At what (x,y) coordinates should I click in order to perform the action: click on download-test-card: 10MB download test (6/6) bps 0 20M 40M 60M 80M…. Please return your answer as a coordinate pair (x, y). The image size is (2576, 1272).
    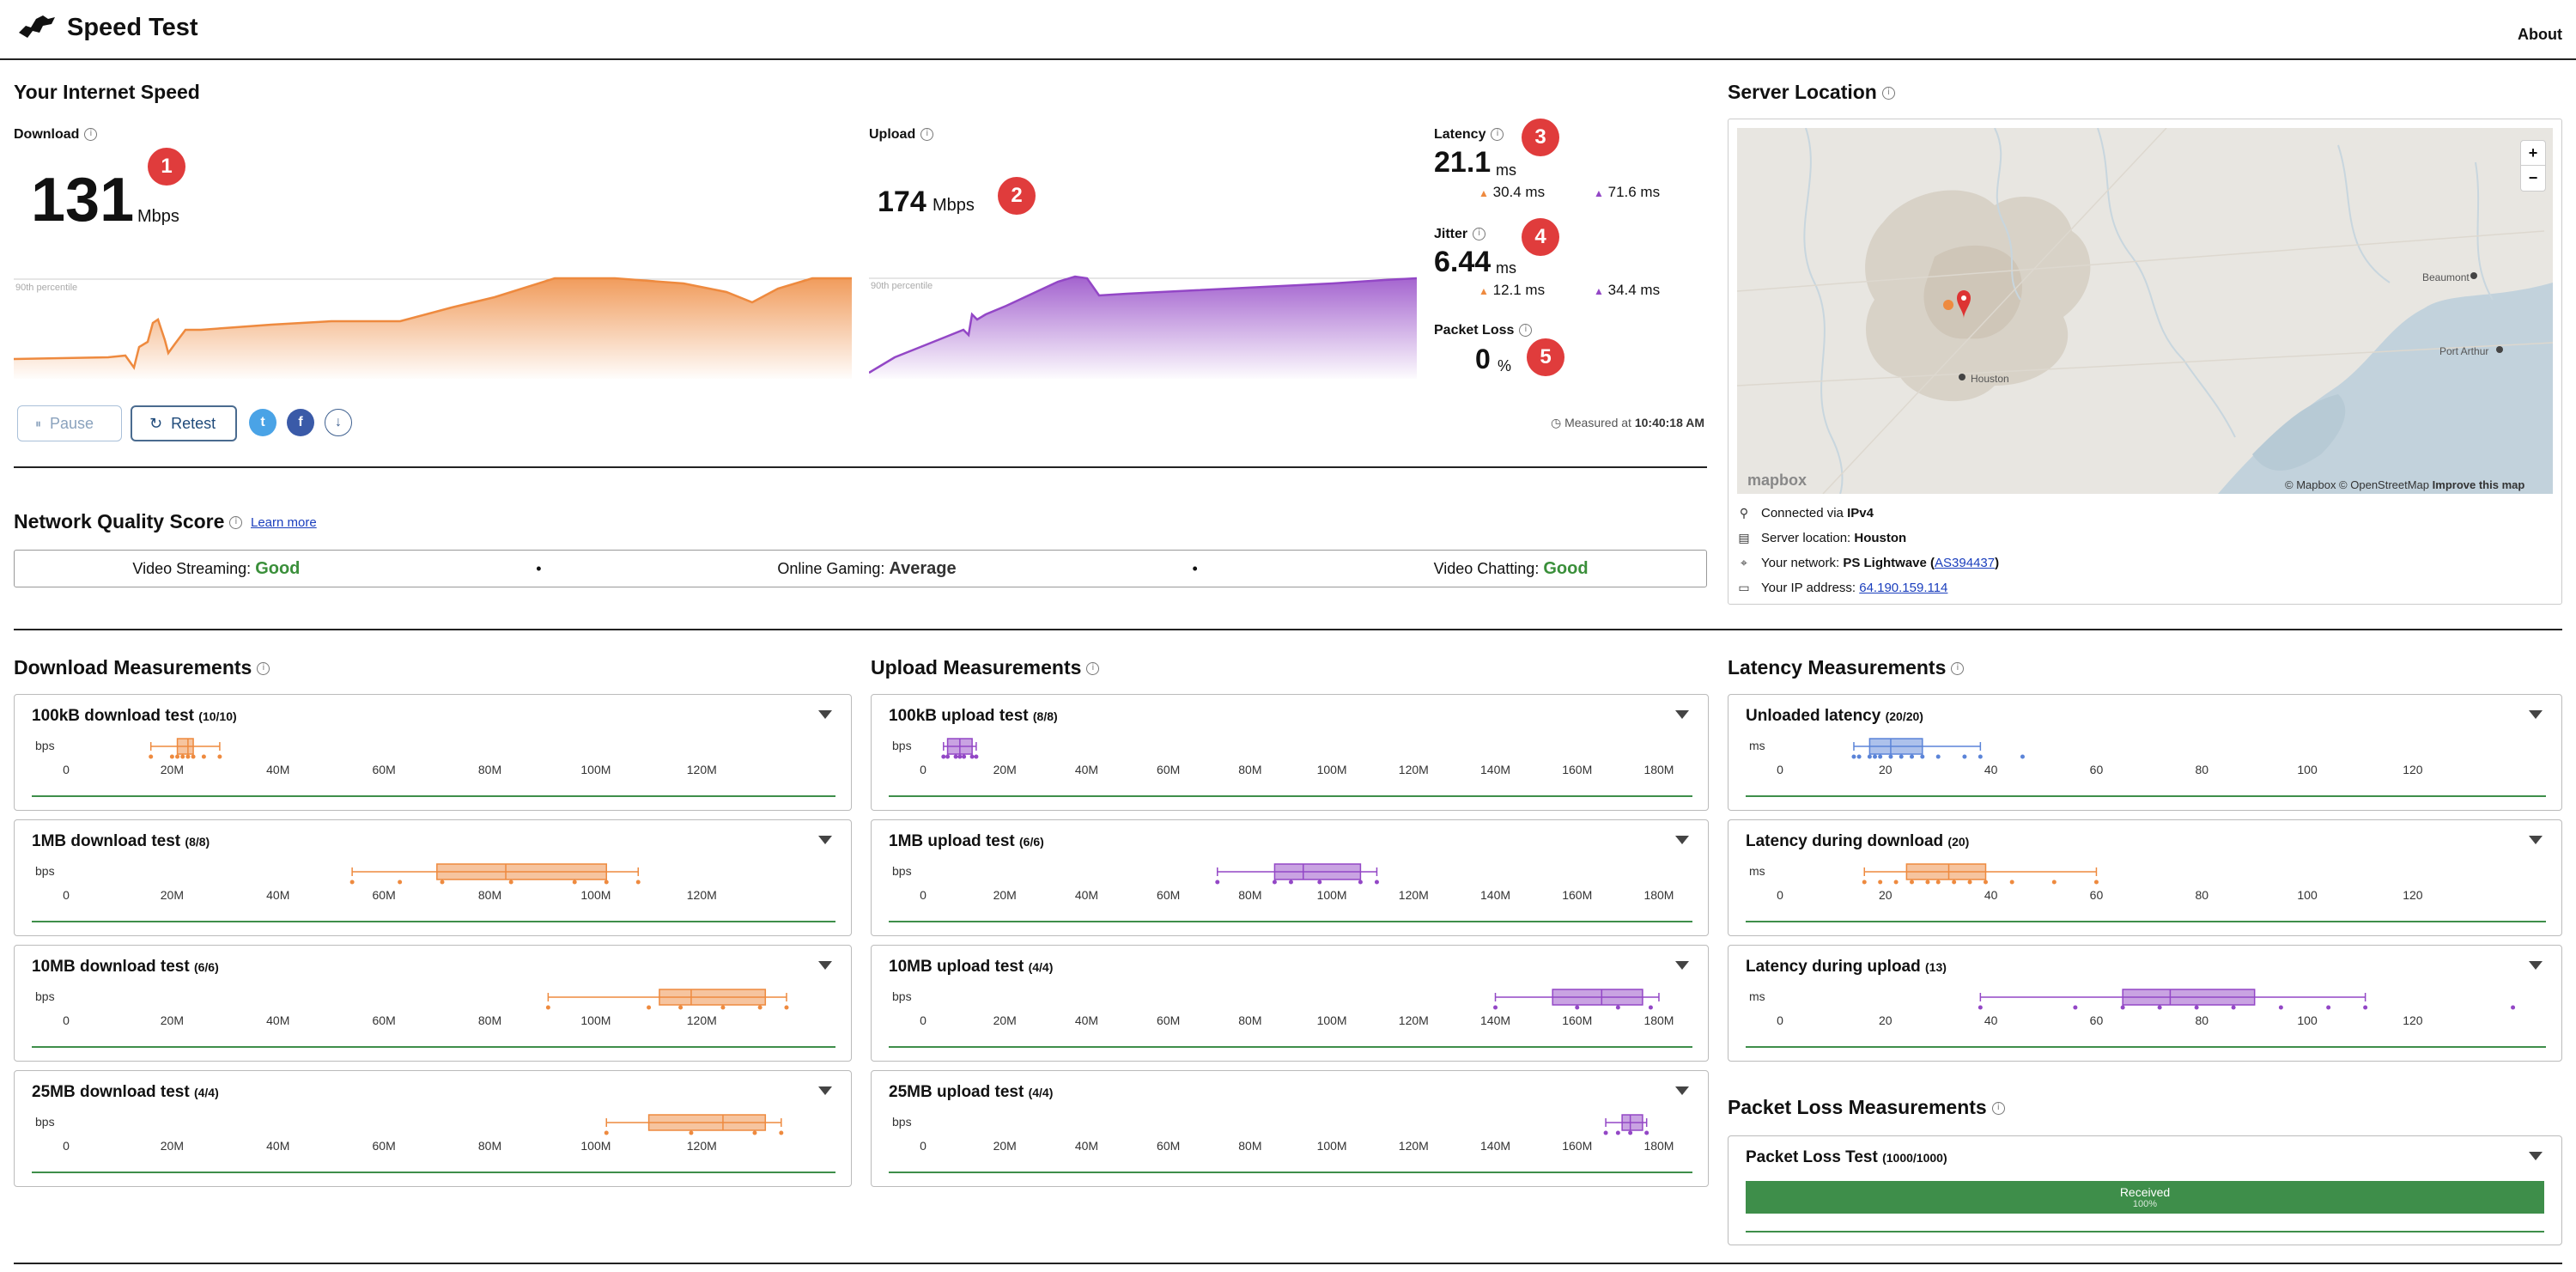
    Looking at the image, I should click on (433, 1003).